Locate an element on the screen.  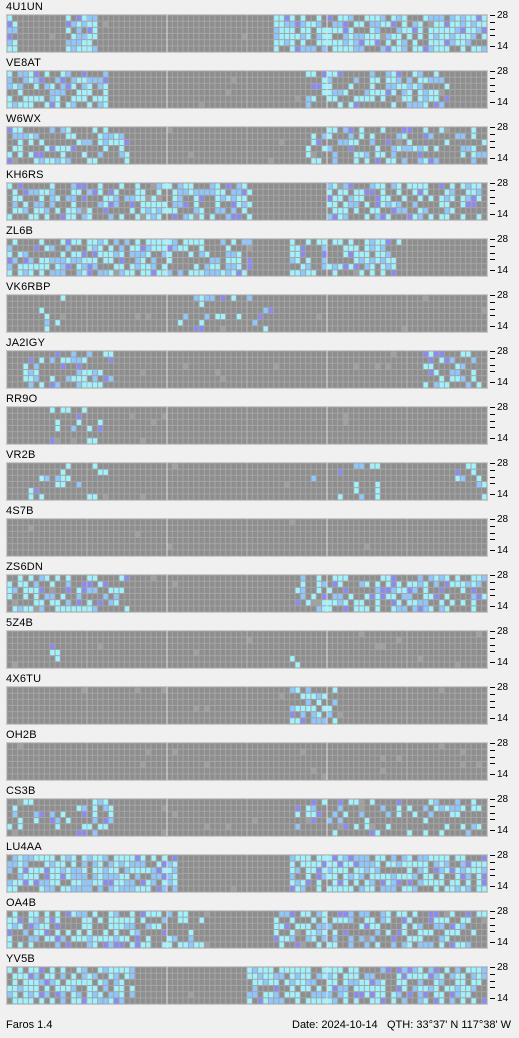
band-tick is located at coordinates (492, 91).